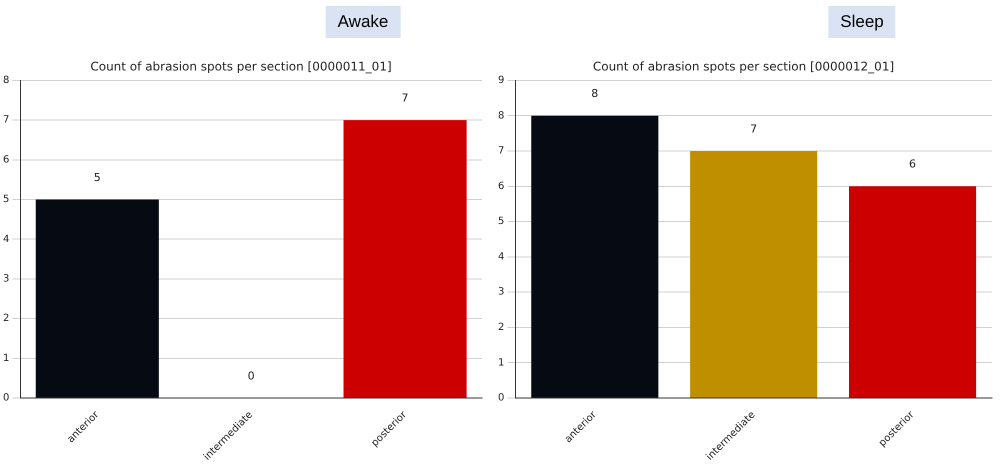  Describe the element at coordinates (912, 164) in the screenshot. I see `data-label: 6` at that location.